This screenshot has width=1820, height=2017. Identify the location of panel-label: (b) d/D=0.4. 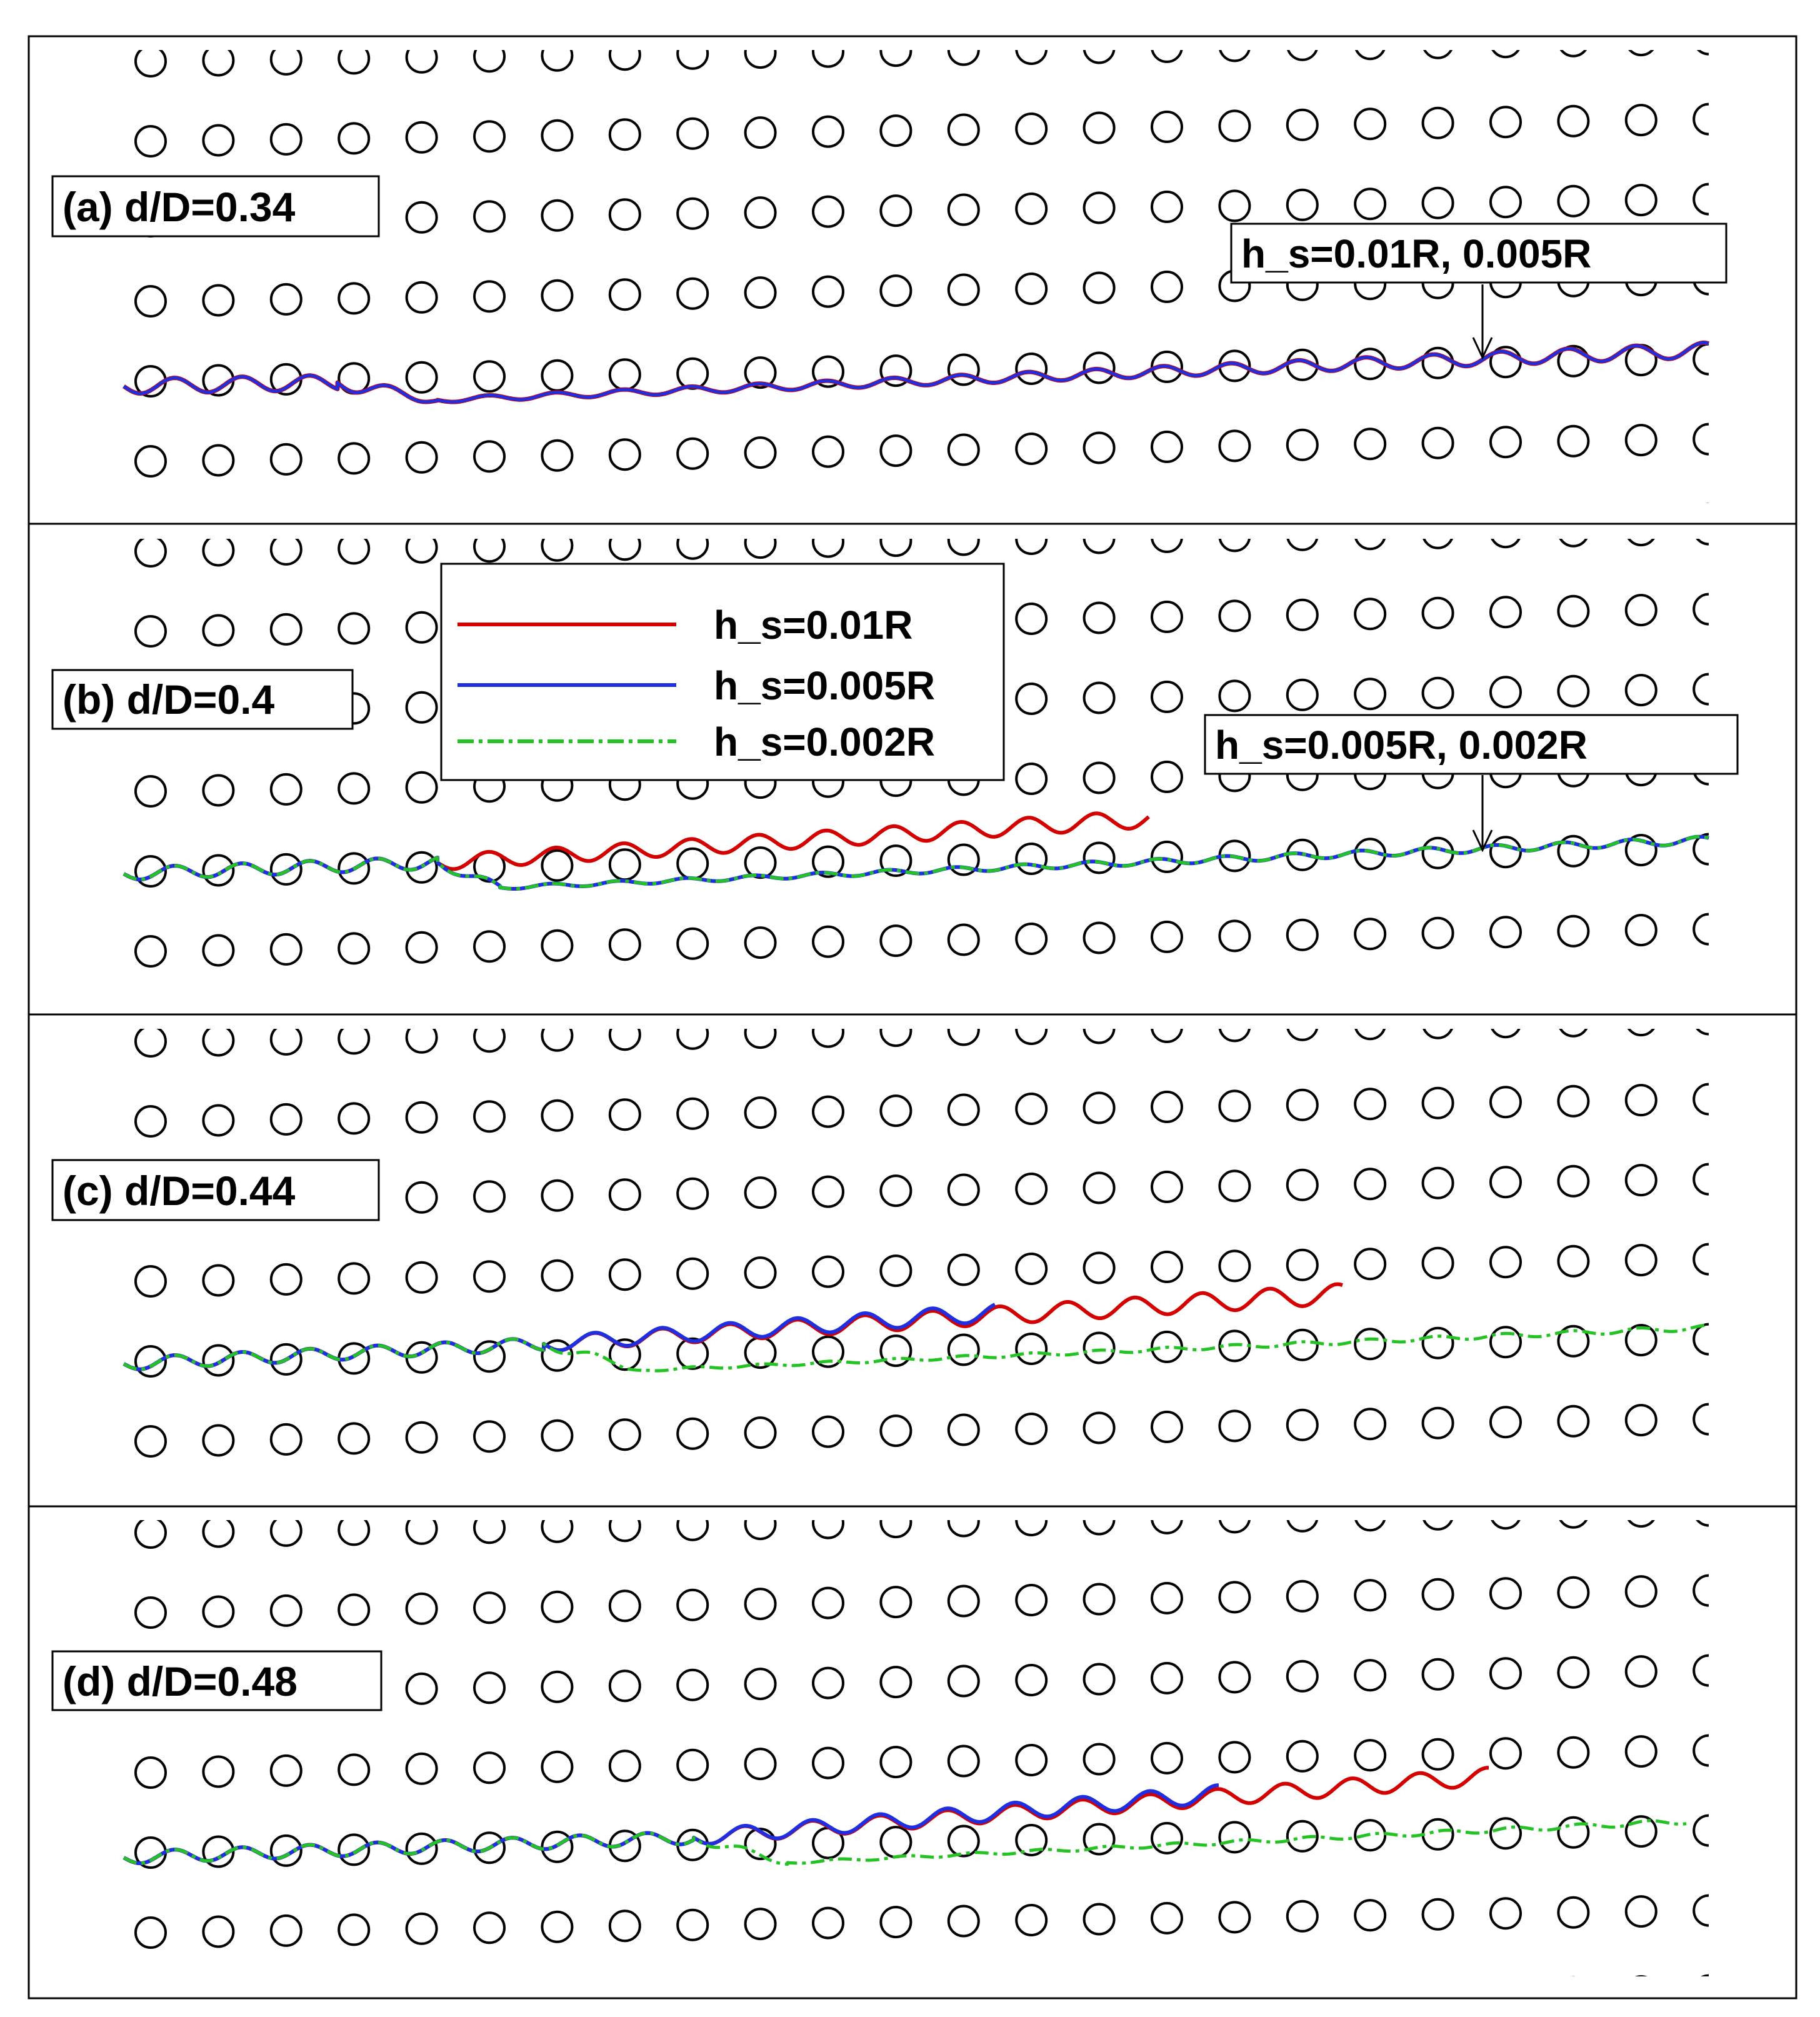
(168, 699).